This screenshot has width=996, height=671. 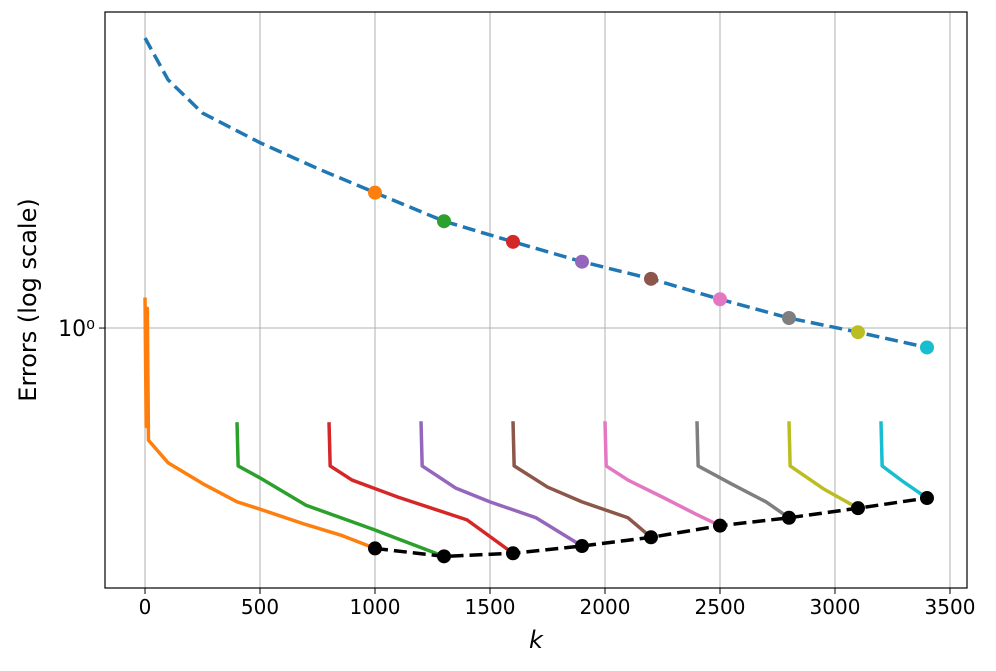 I want to click on x-tick-label: 500, so click(x=260, y=607).